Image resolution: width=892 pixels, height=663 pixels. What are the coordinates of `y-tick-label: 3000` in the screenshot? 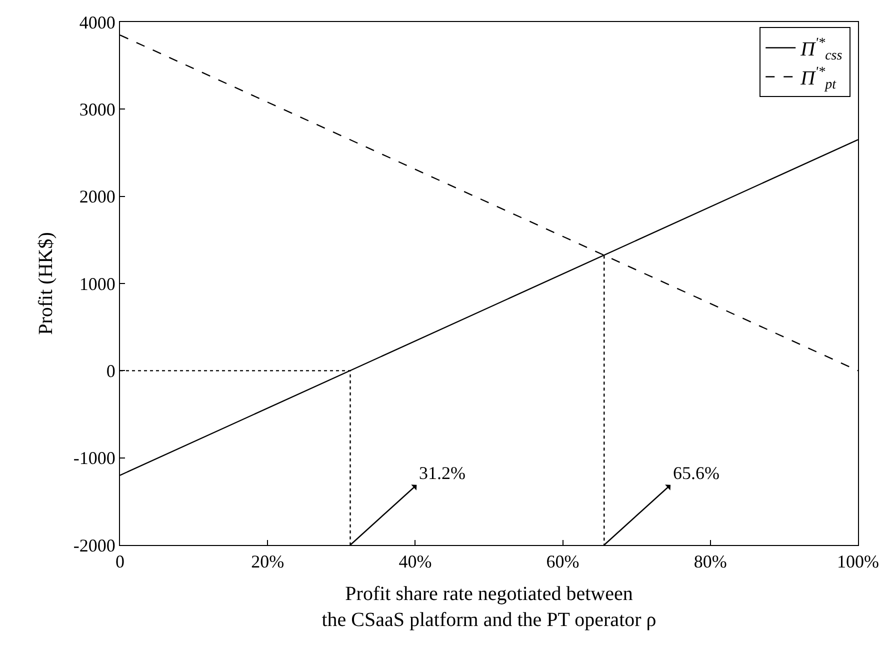 It's located at (97, 109).